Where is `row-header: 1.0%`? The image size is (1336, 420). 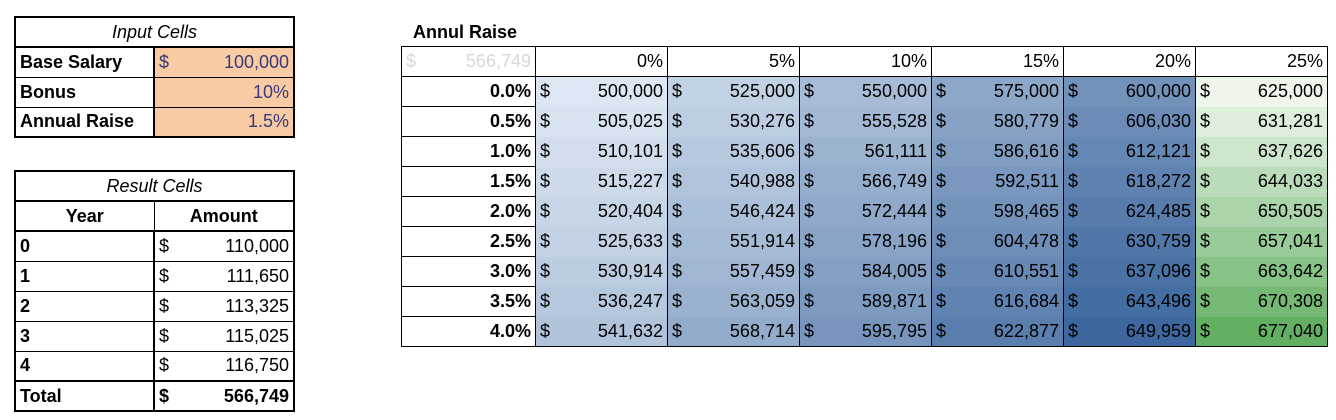
row-header: 1.0% is located at coordinates (468, 151).